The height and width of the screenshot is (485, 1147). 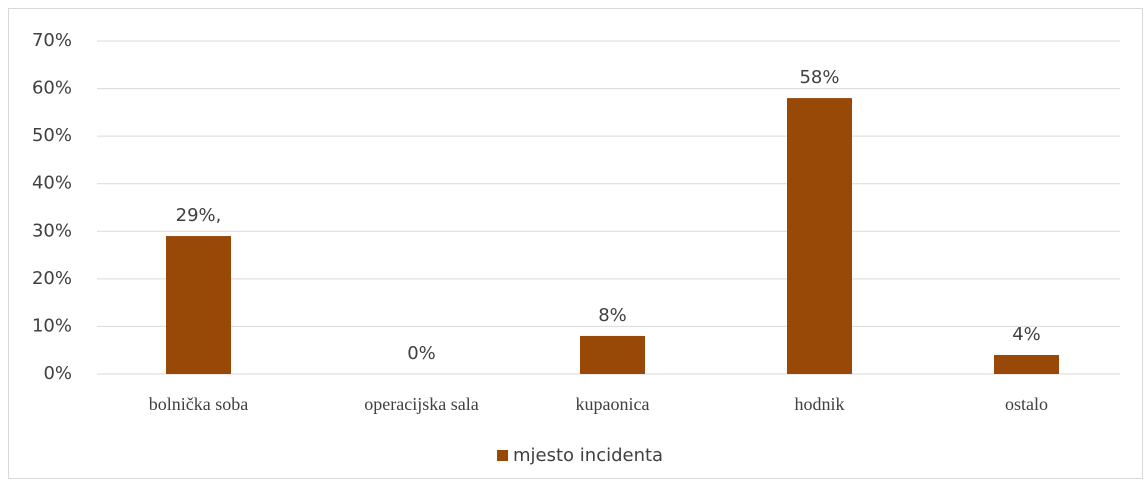 What do you see at coordinates (502, 455) in the screenshot?
I see `legend-swatch` at bounding box center [502, 455].